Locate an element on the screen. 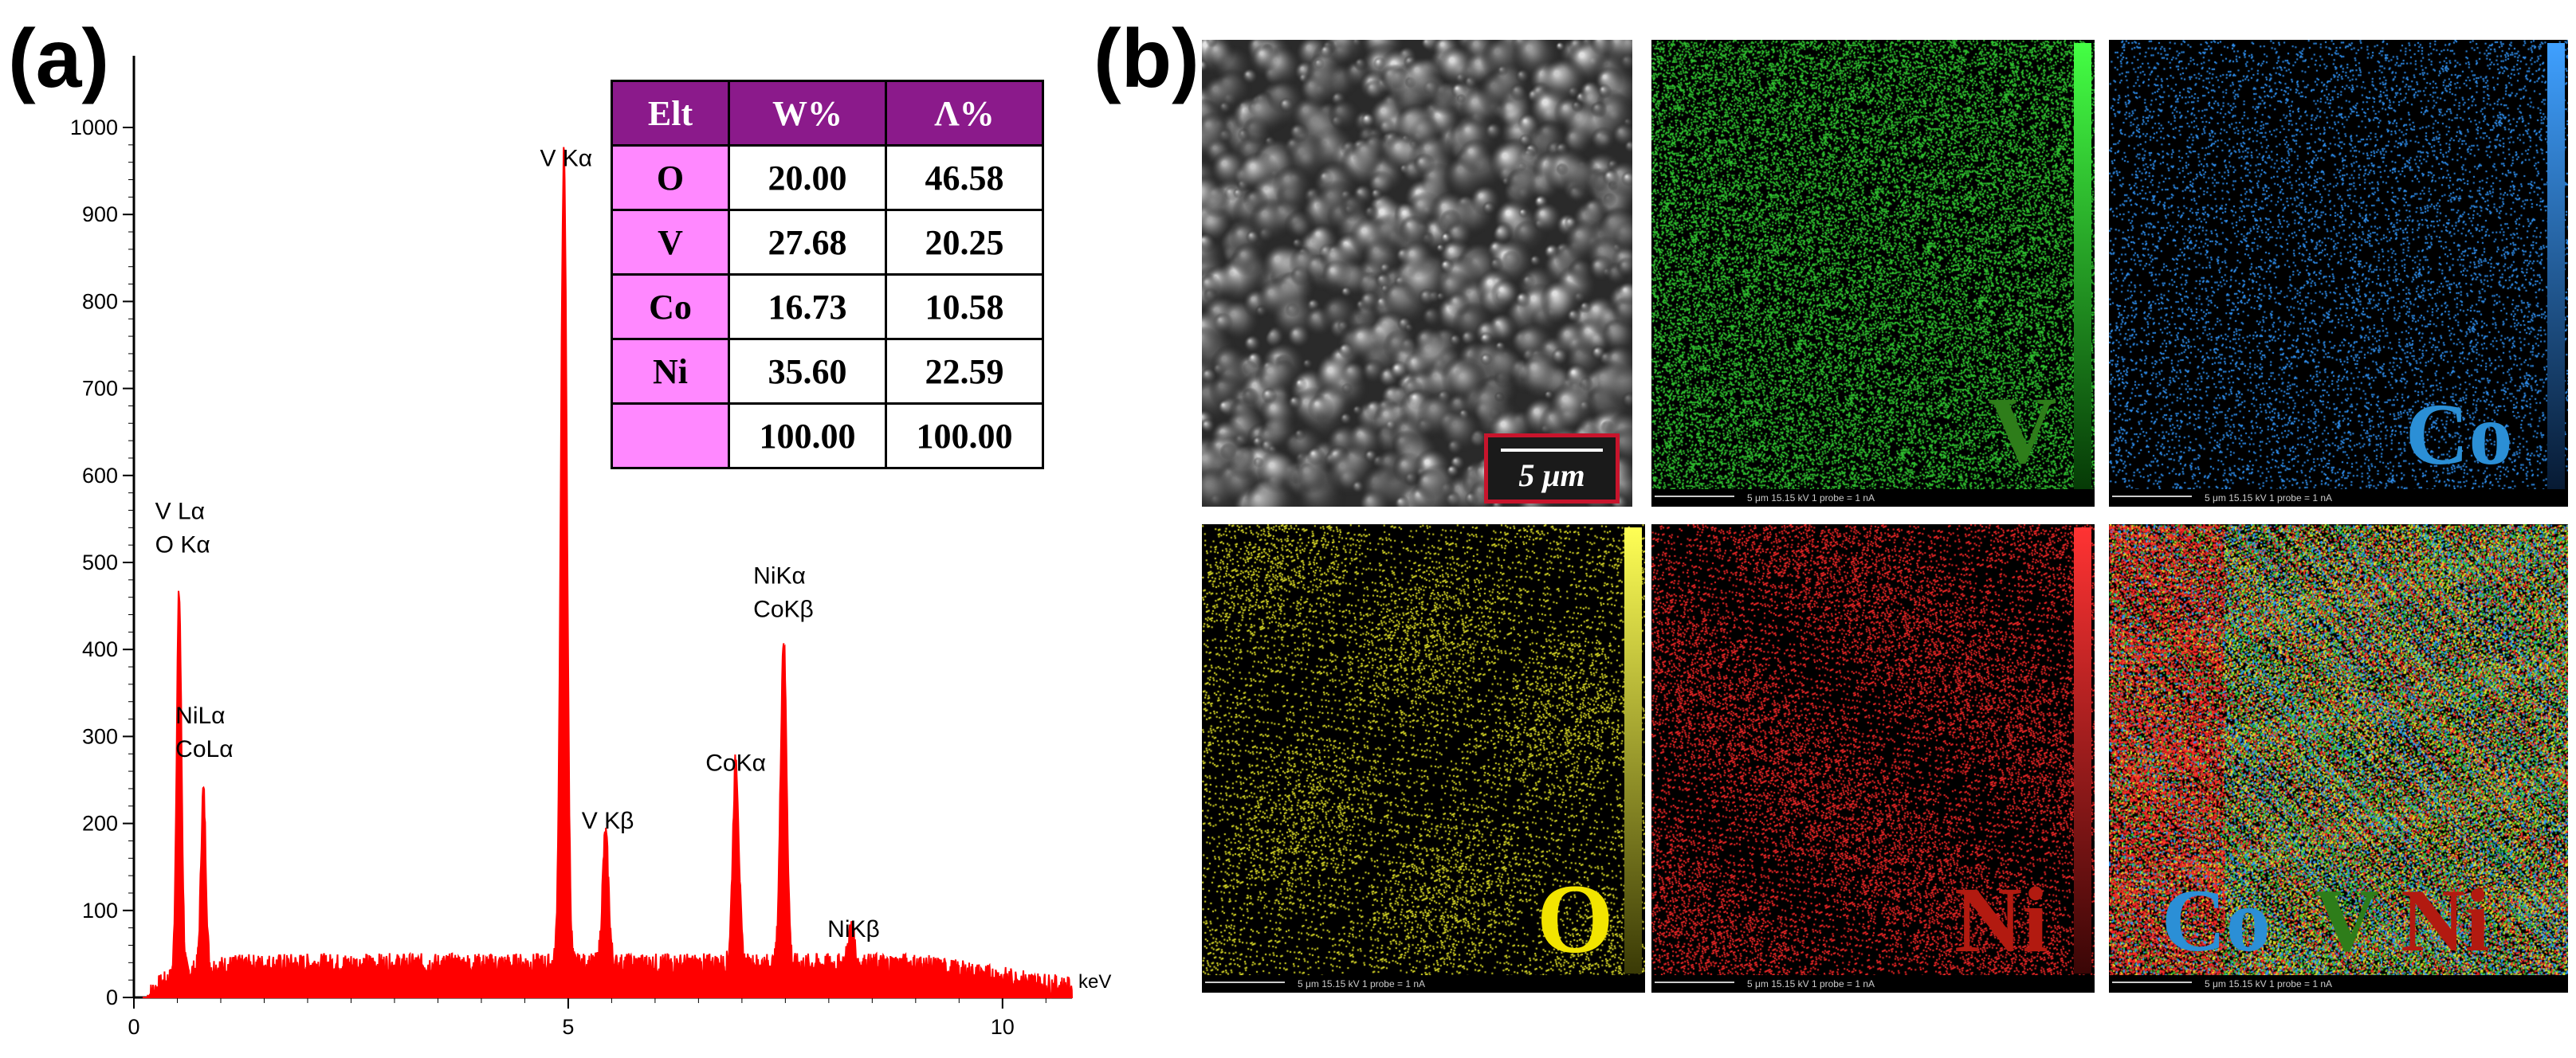  y-tick-label: 500 is located at coordinates (100, 562).